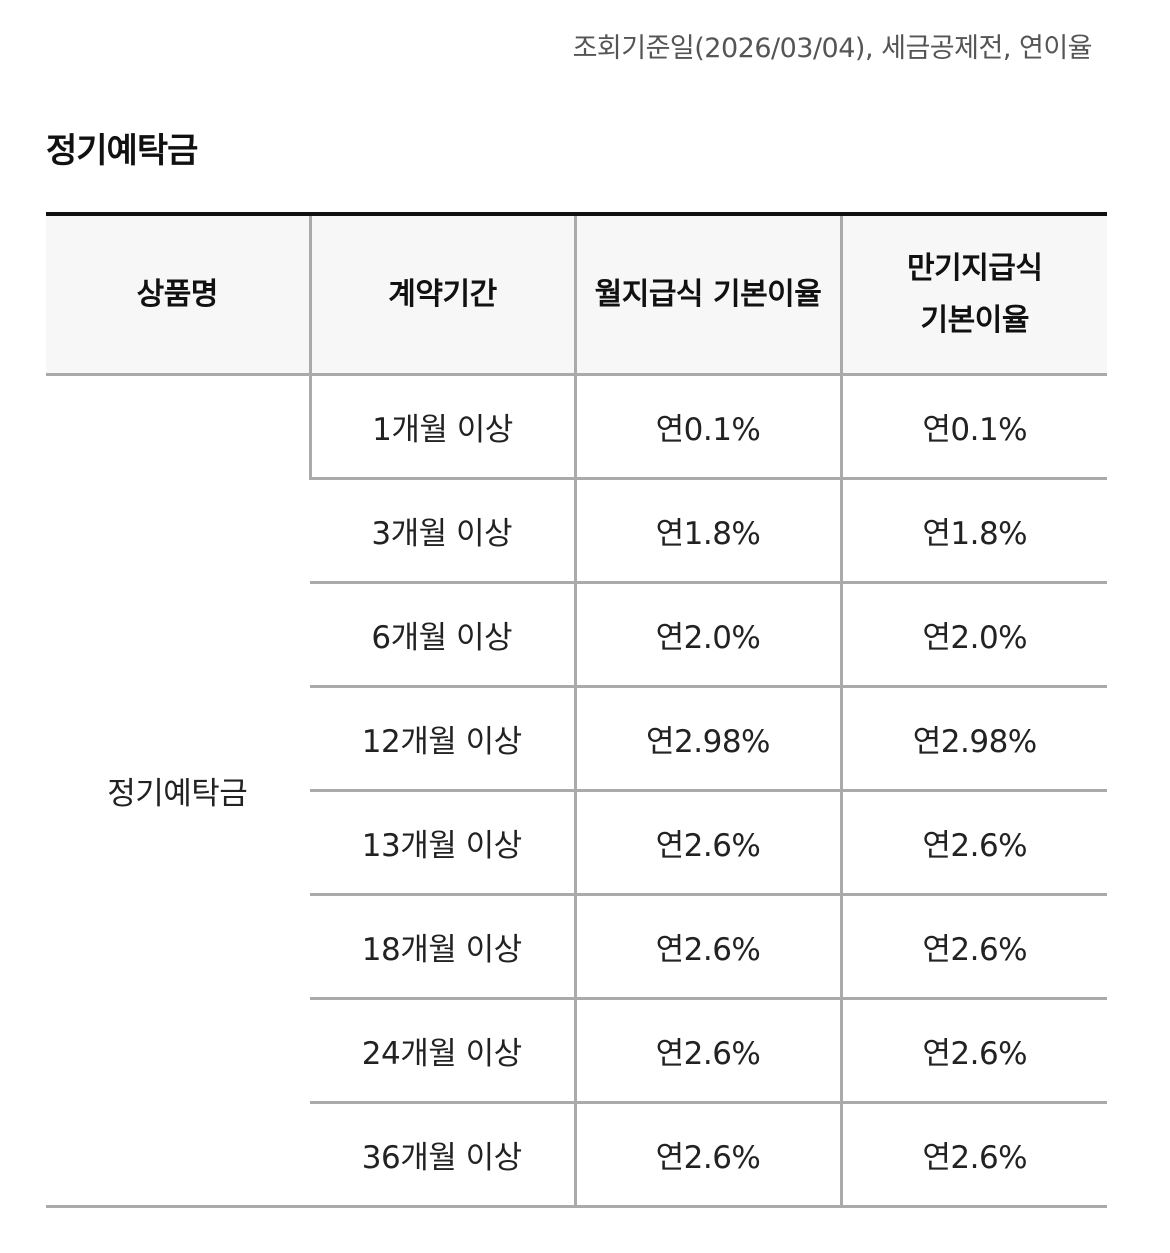  I want to click on notice-text: 조회기준일(2026/03/04), 세금공제전, 연이율, so click(832, 48).